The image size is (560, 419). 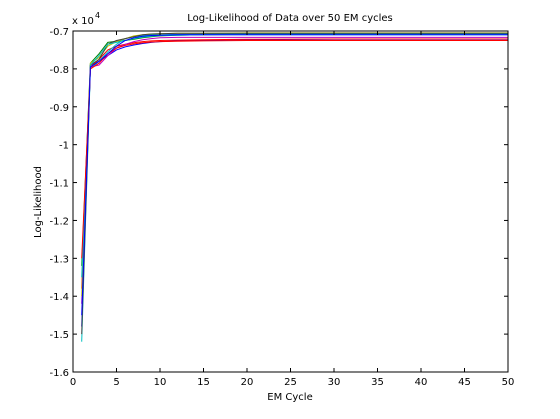 I want to click on x-tick-label: 35, so click(x=377, y=382).